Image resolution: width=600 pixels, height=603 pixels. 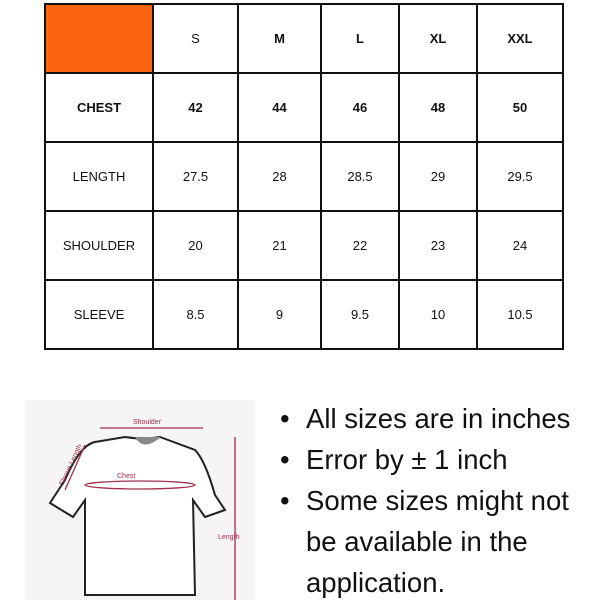 I want to click on length-label: Length, so click(x=229, y=537).